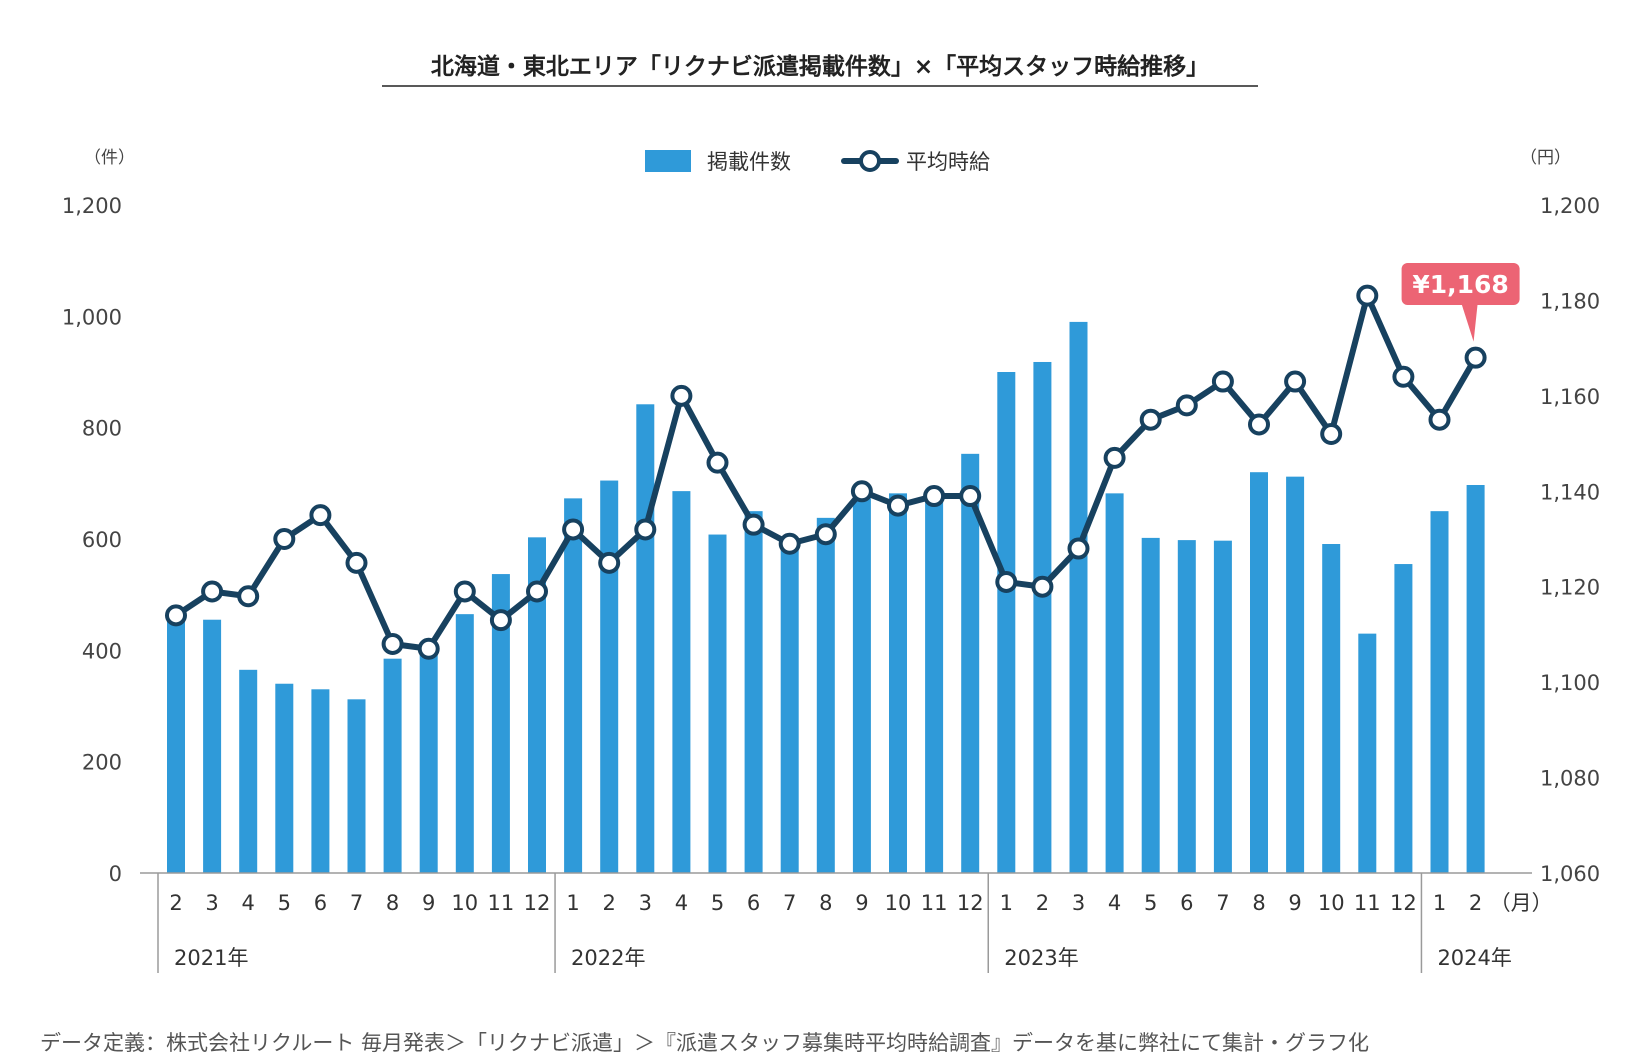  What do you see at coordinates (898, 903) in the screenshot?
I see `x-tick-label: 10` at bounding box center [898, 903].